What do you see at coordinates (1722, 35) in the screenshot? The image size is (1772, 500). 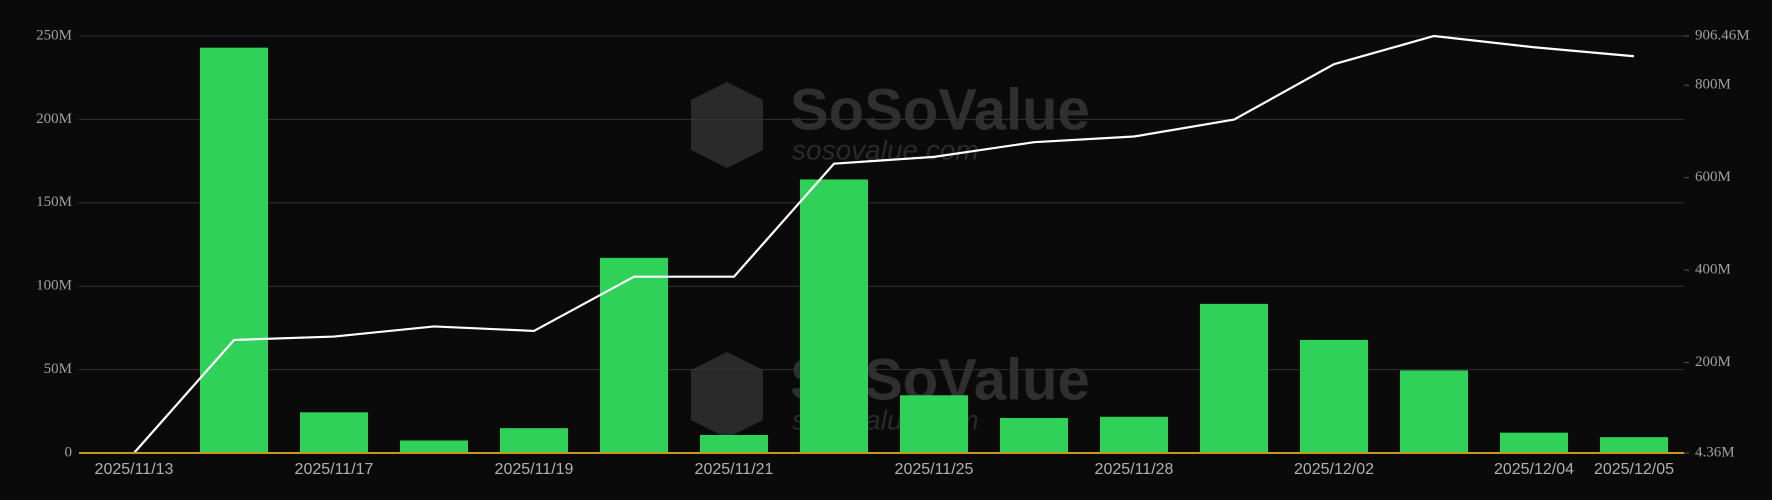 I see `y2-tick-label: 906.46M` at bounding box center [1722, 35].